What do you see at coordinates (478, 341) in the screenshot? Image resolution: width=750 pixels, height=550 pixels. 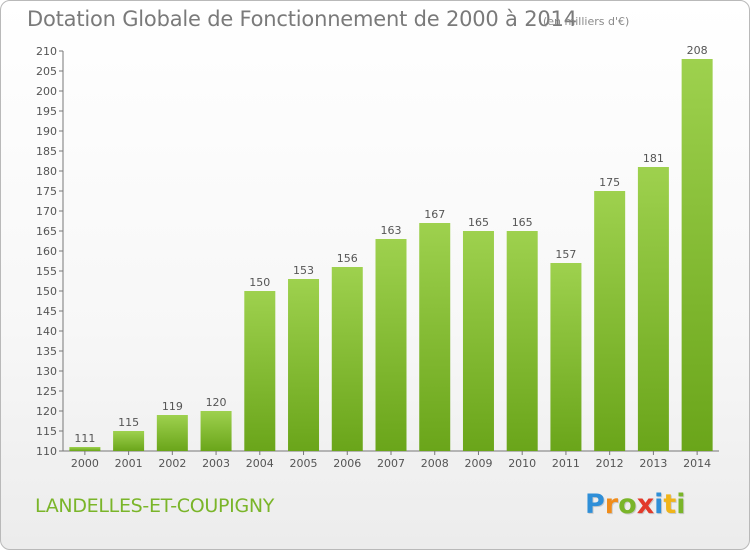 I see `bar-2009` at bounding box center [478, 341].